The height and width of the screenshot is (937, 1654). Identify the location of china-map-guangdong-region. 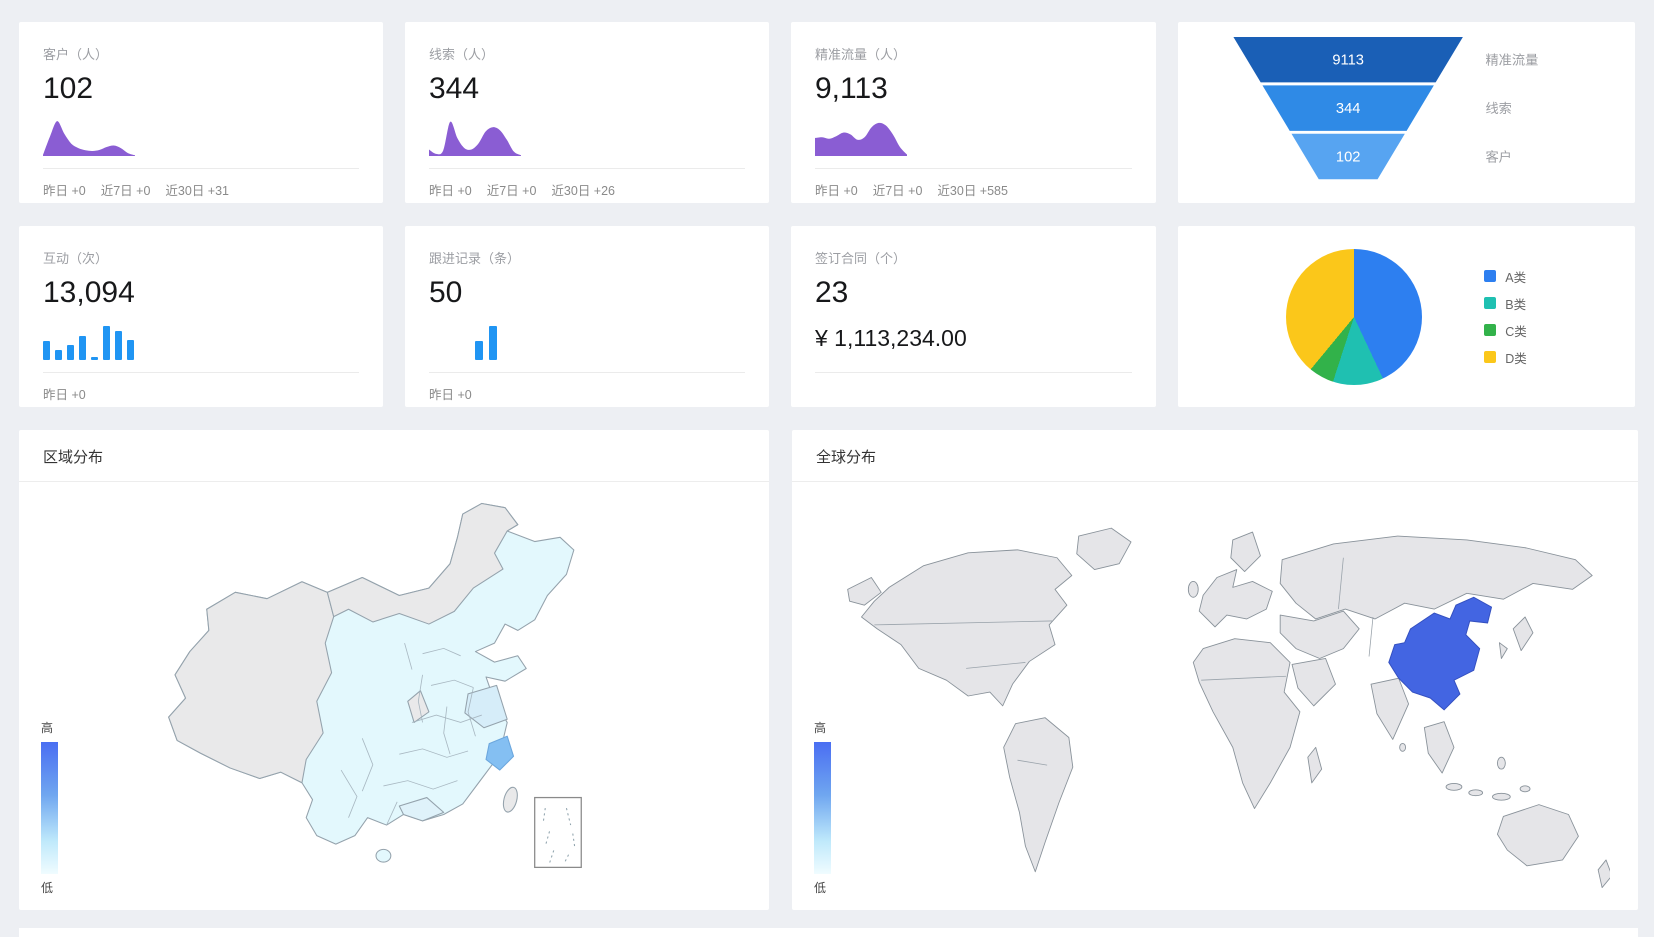
(421, 809).